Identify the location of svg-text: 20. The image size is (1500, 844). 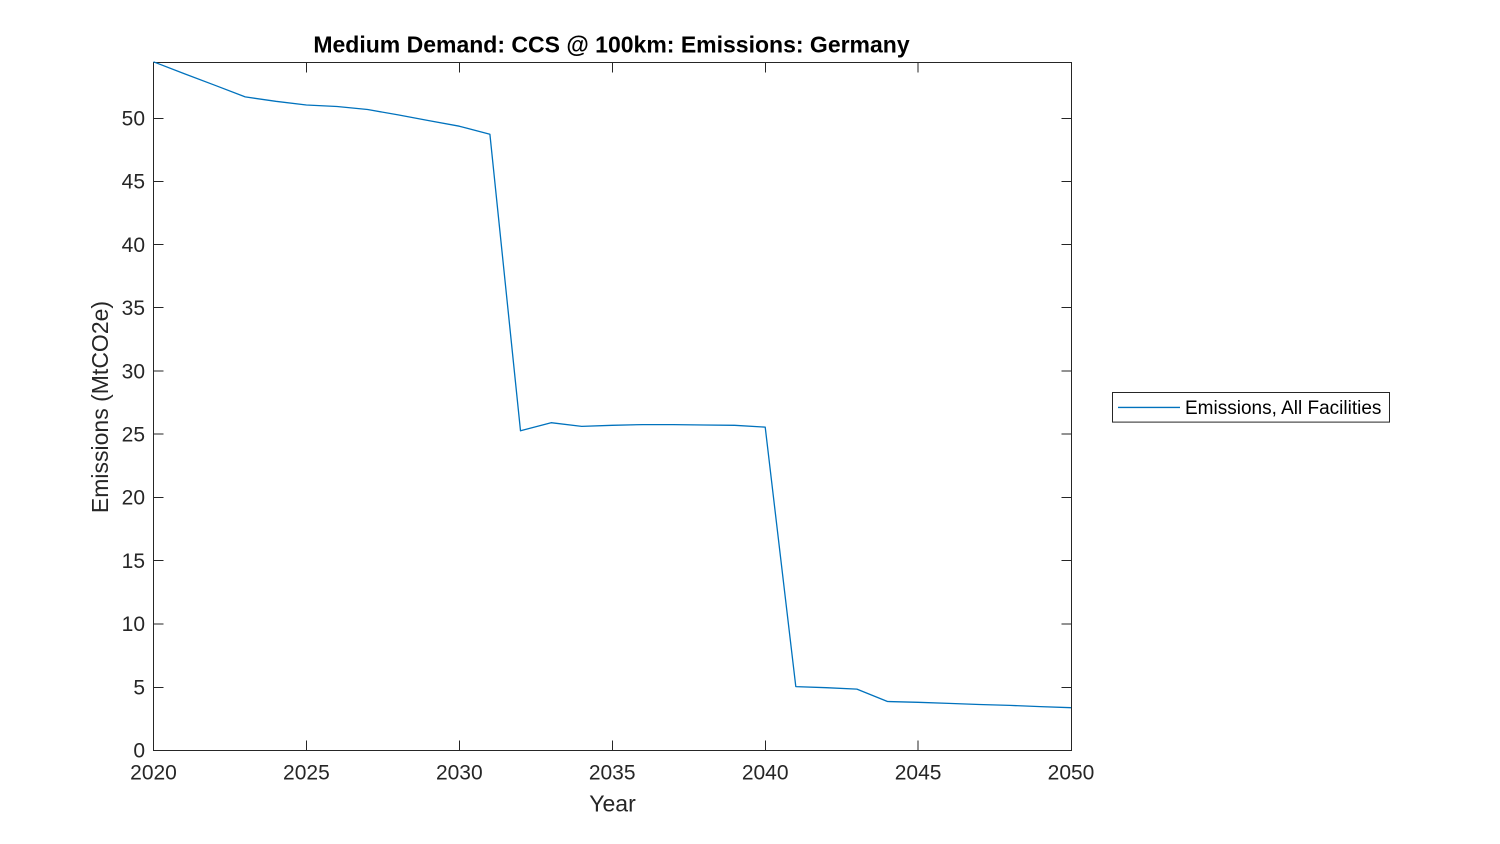
(133, 498).